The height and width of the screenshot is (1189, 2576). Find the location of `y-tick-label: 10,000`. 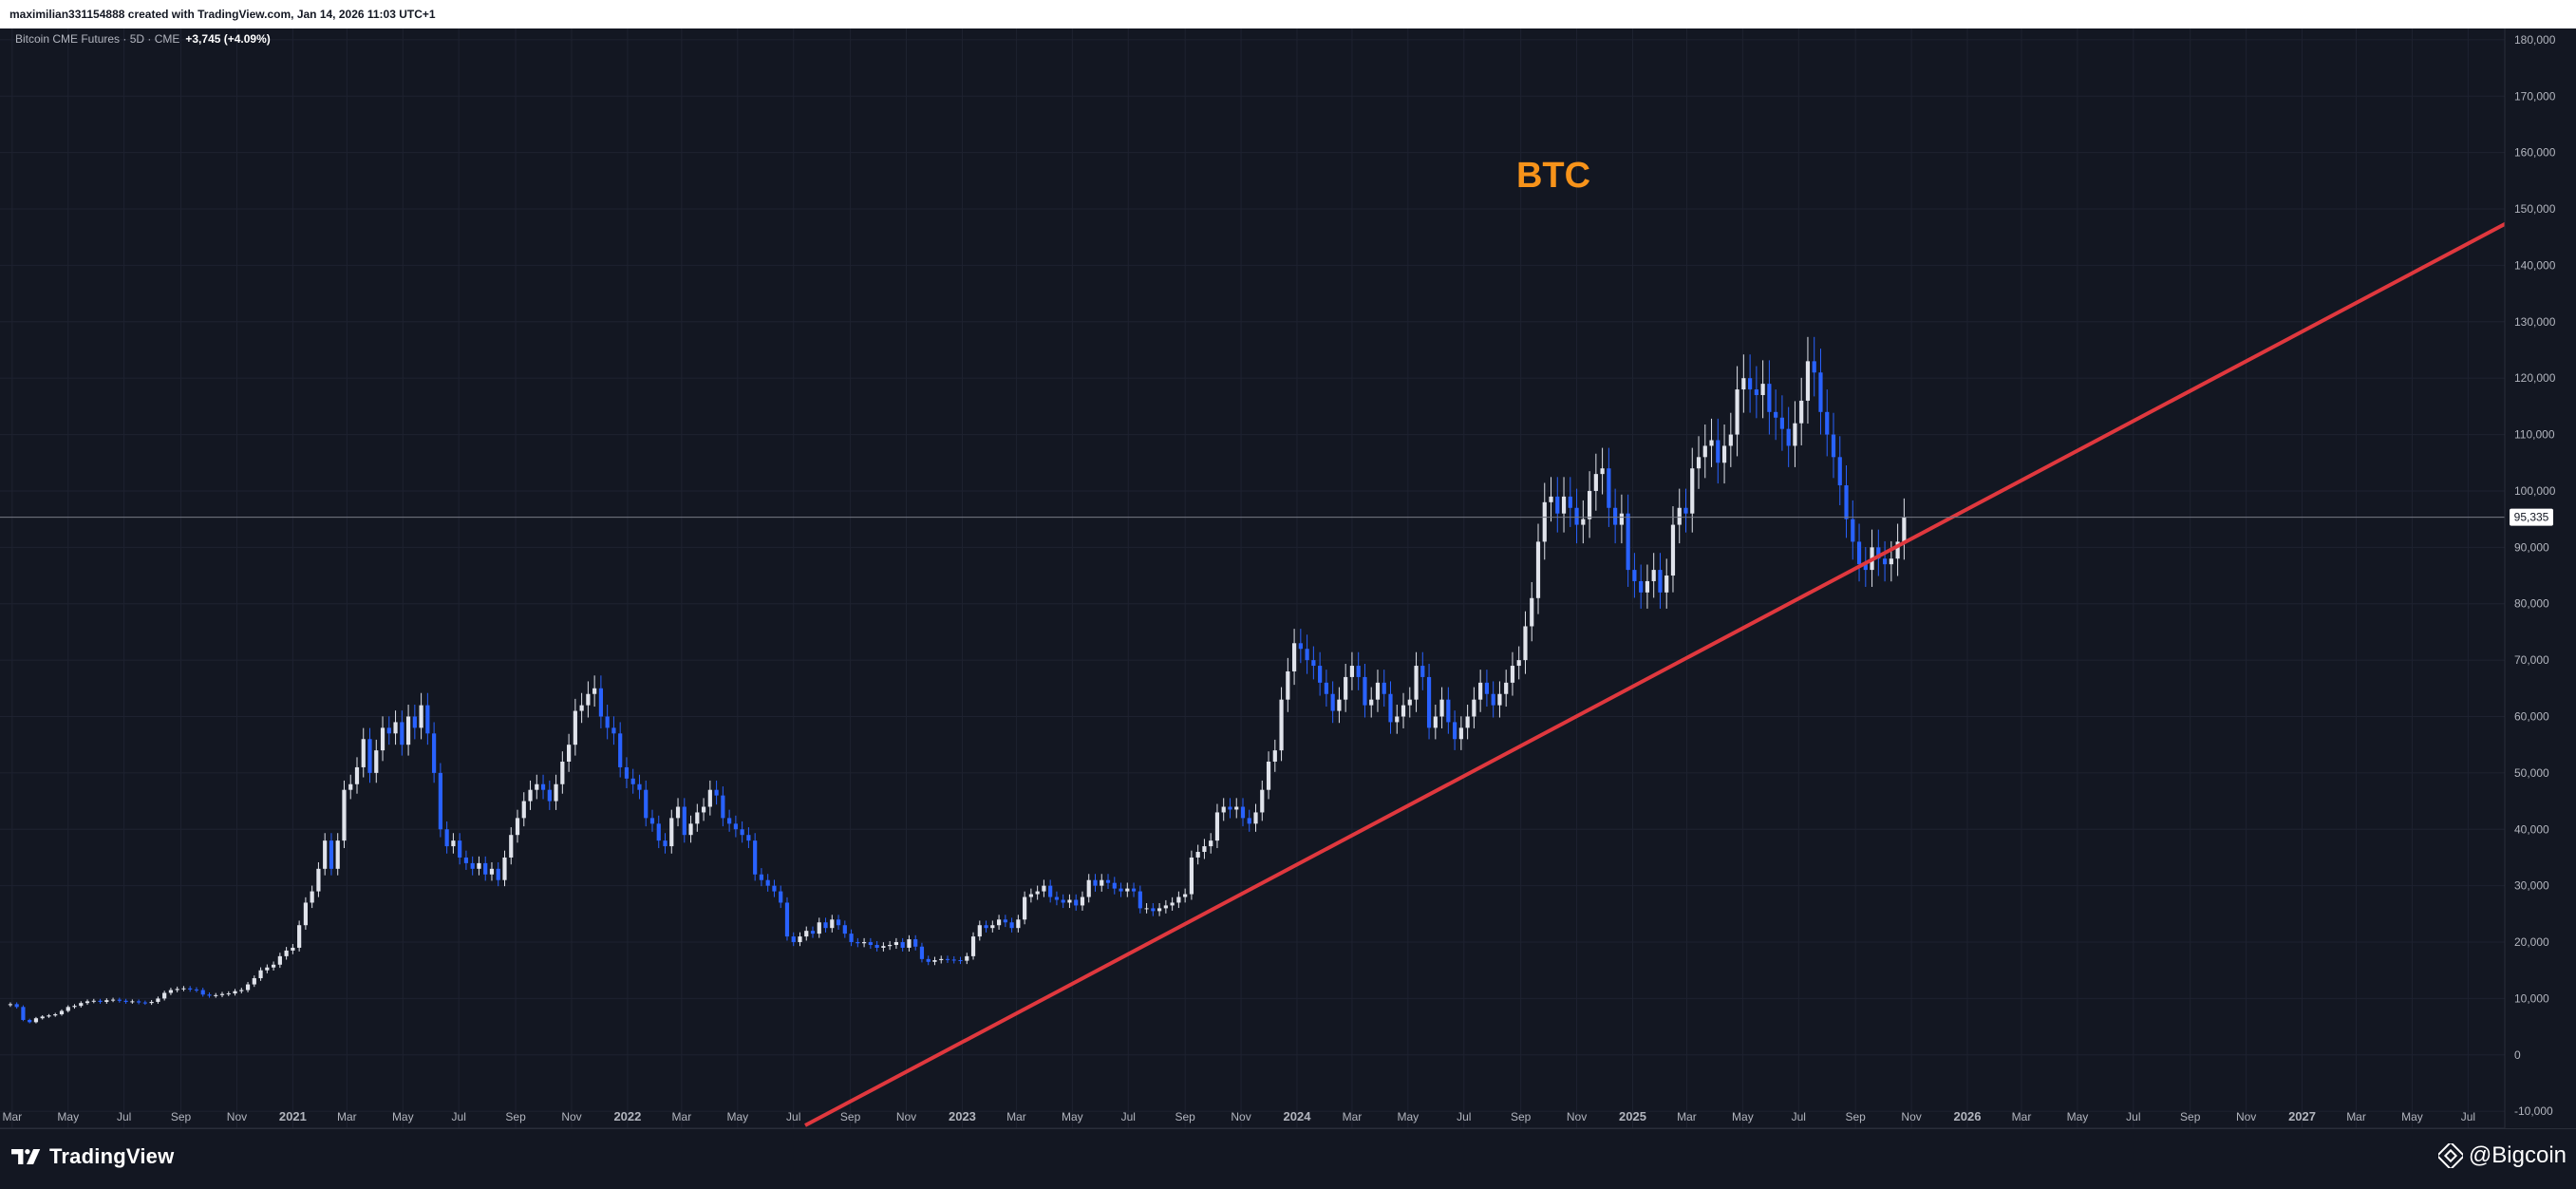

y-tick-label: 10,000 is located at coordinates (2531, 998).